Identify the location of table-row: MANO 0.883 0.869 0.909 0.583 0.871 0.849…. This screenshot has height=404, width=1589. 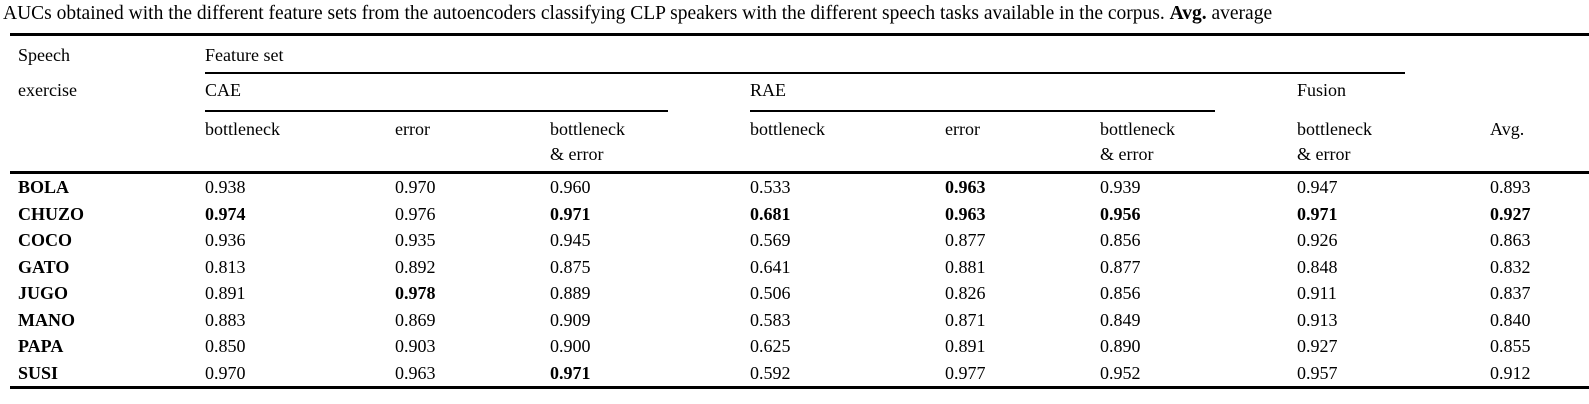
(799, 320).